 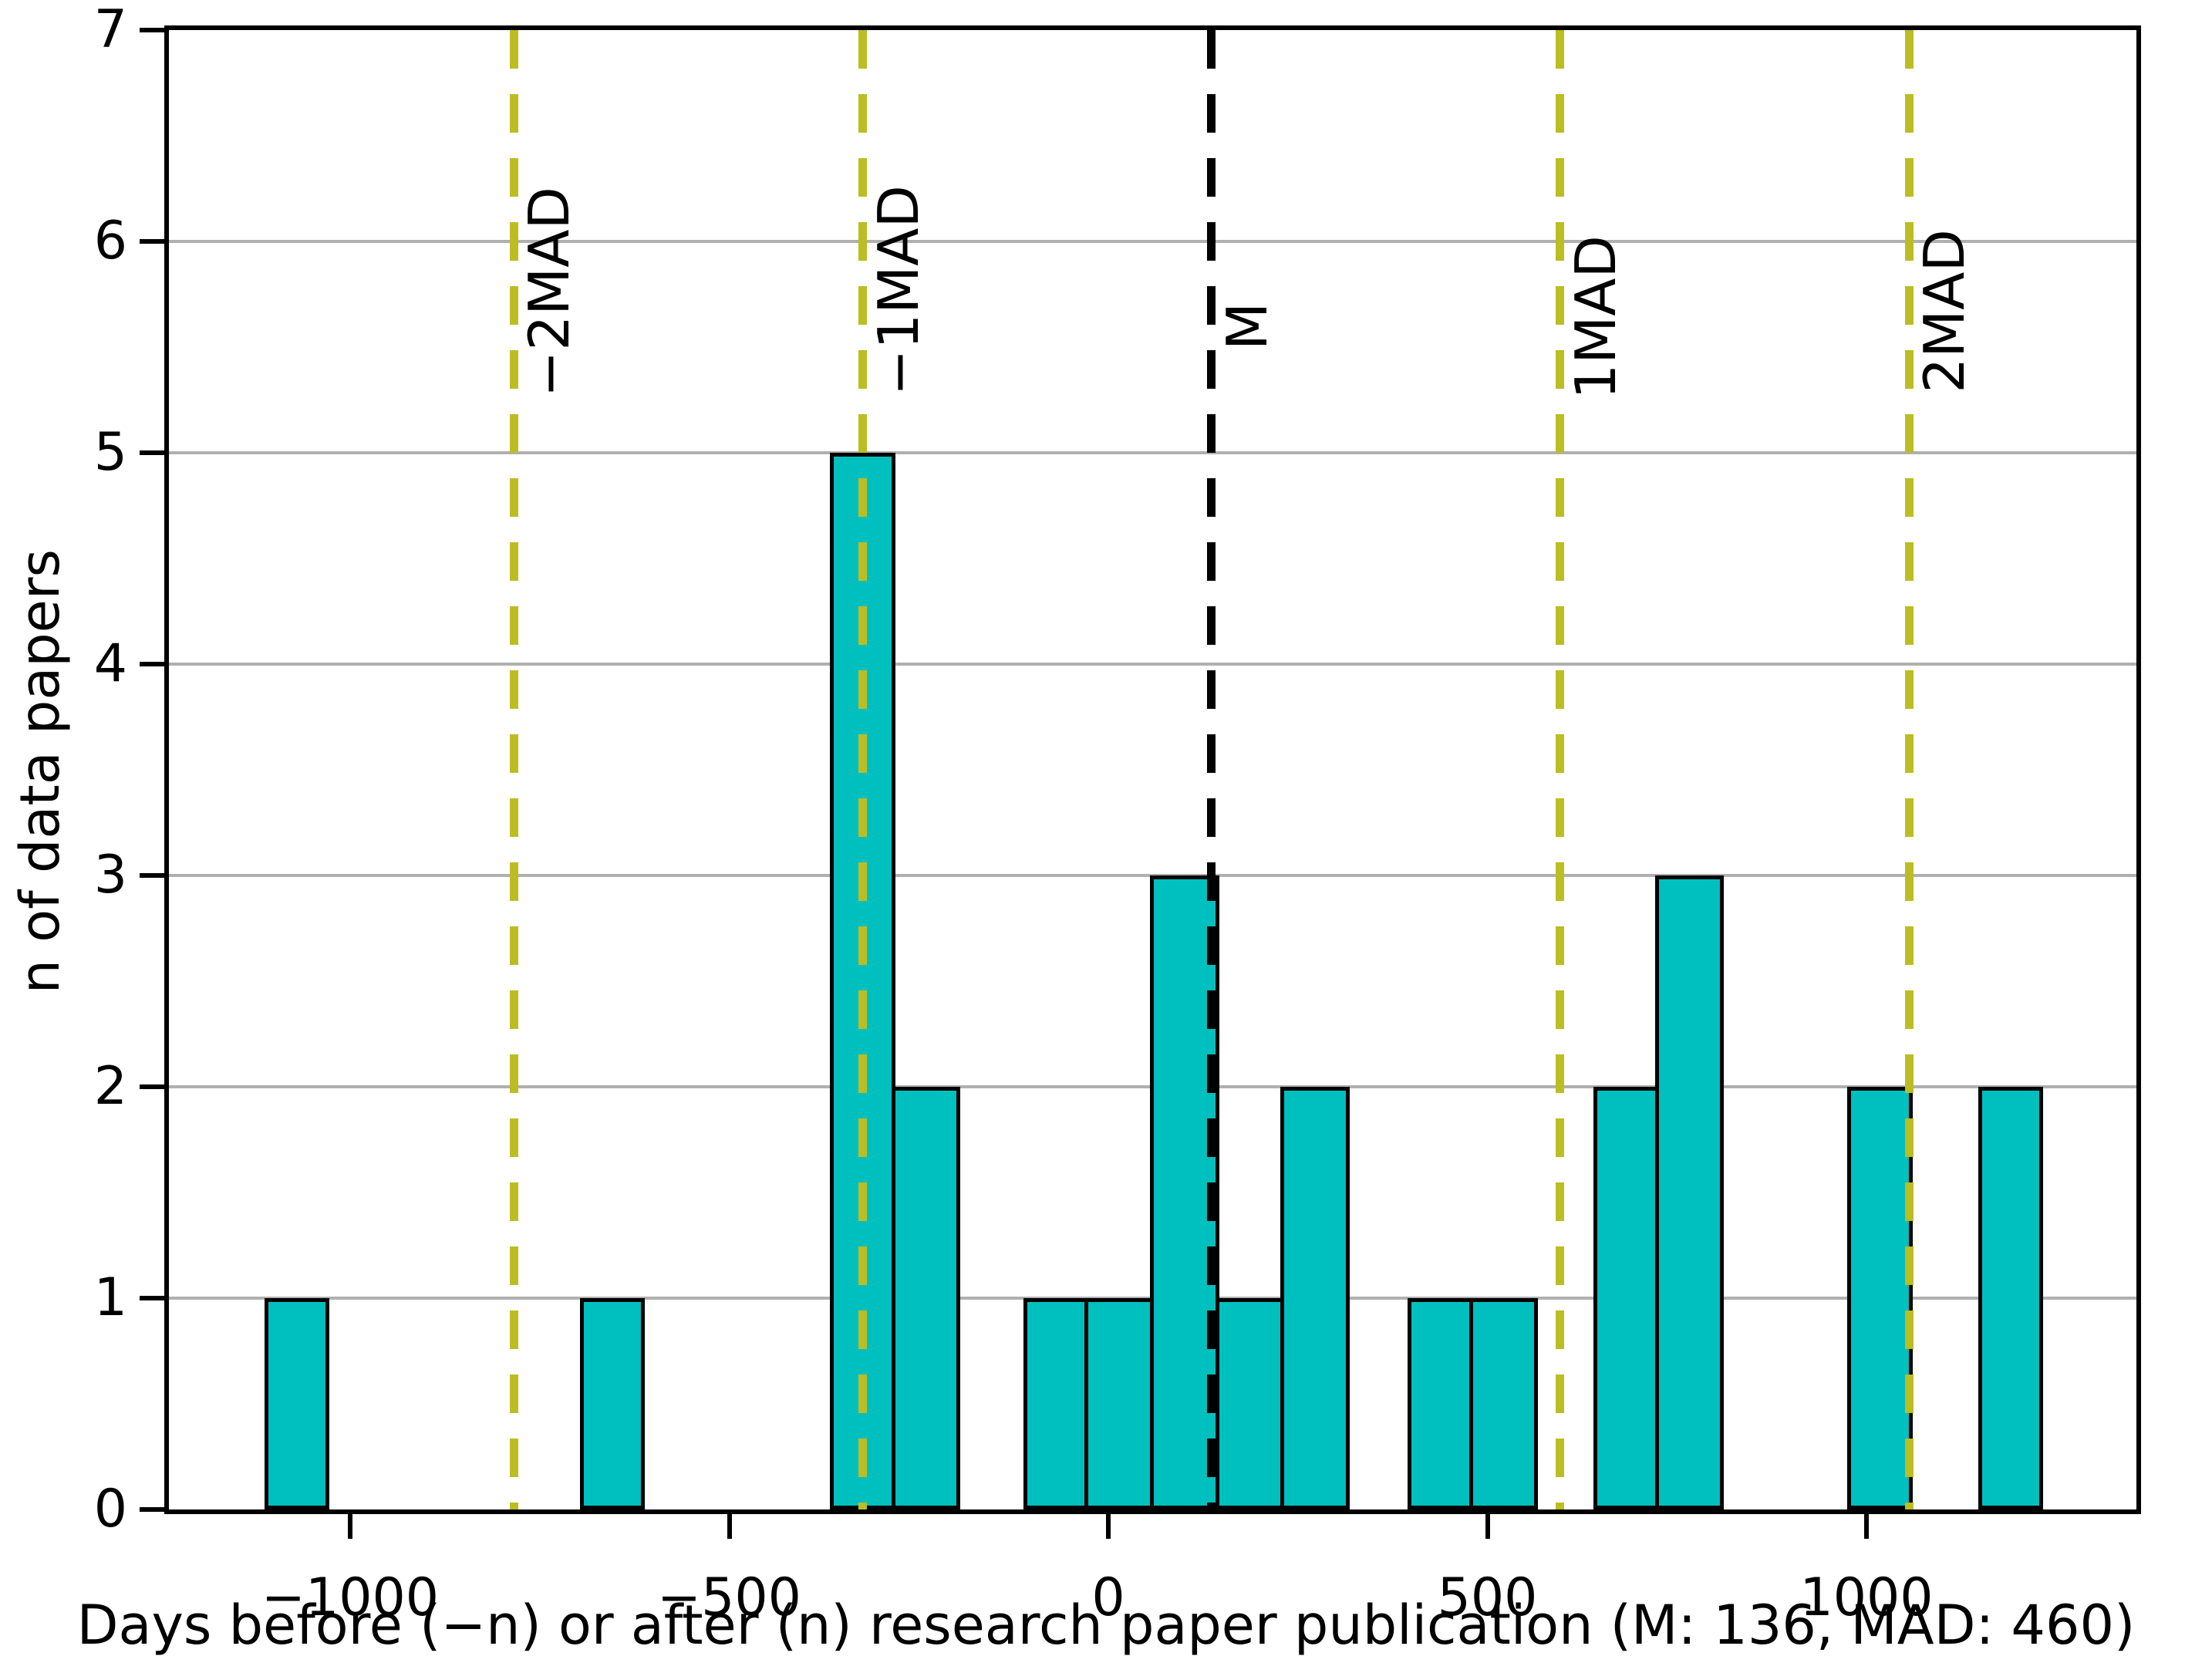 I want to click on y-tick-label: 0, so click(x=110, y=1510).